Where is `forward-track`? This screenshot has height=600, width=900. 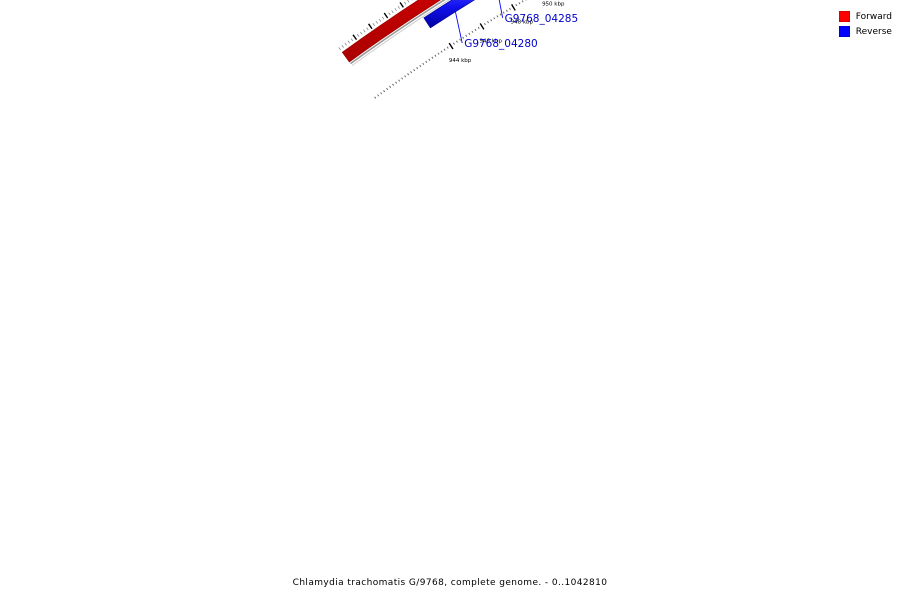
forward-track is located at coordinates (391, 31).